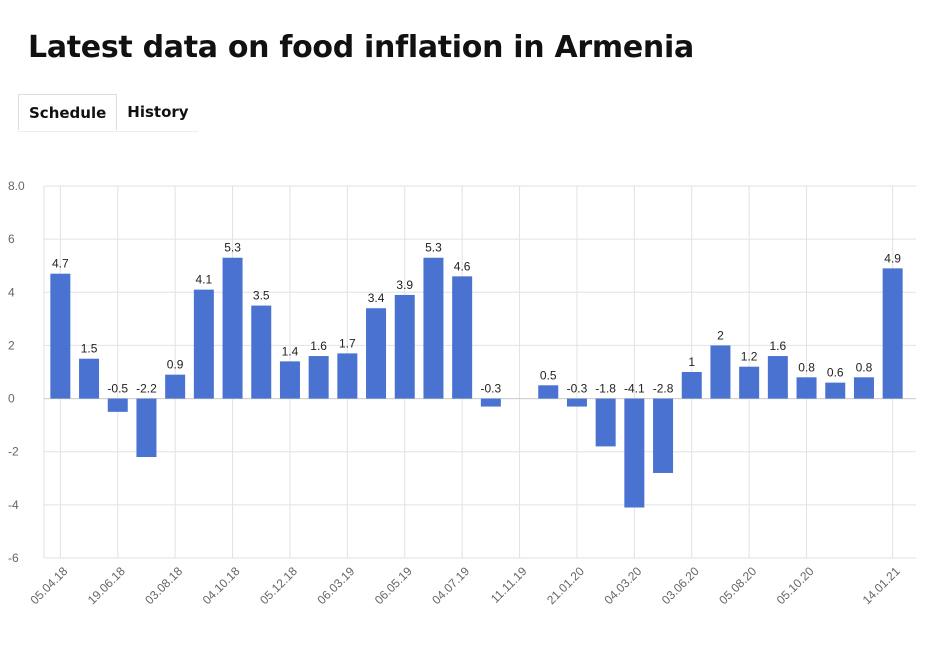  Describe the element at coordinates (509, 585) in the screenshot. I see `x-tick-label: 11.11.19` at that location.